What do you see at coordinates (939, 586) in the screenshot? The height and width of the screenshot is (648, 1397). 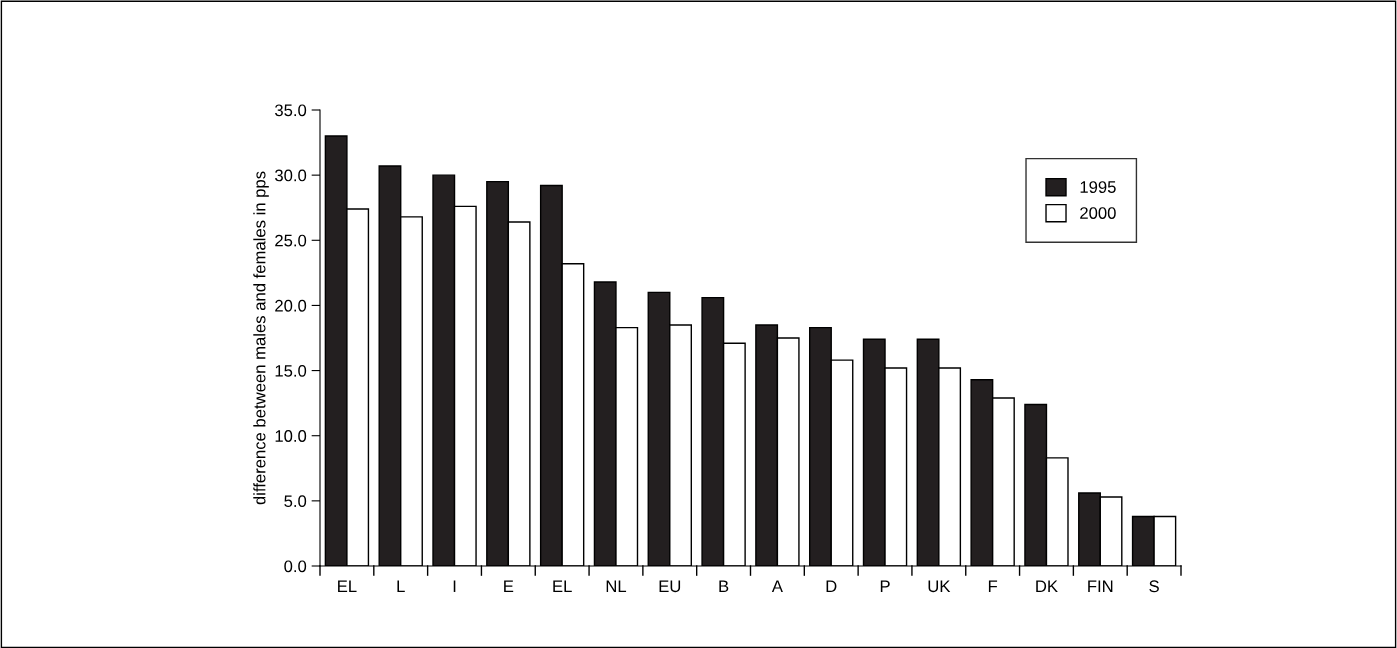 I see `x-tick-label: UK` at bounding box center [939, 586].